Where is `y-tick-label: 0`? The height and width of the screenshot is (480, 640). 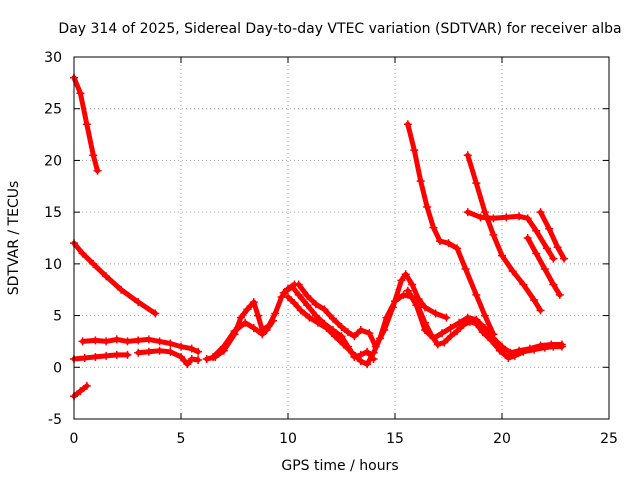
y-tick-label: 0 is located at coordinates (57, 368).